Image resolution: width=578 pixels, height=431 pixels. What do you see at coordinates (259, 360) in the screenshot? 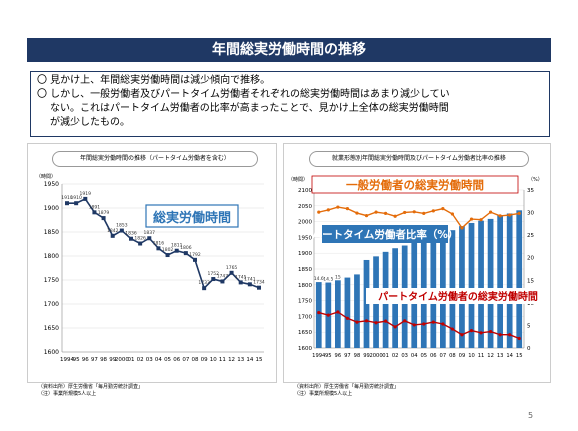
I see `left-x-tick-label: 15` at bounding box center [259, 360].